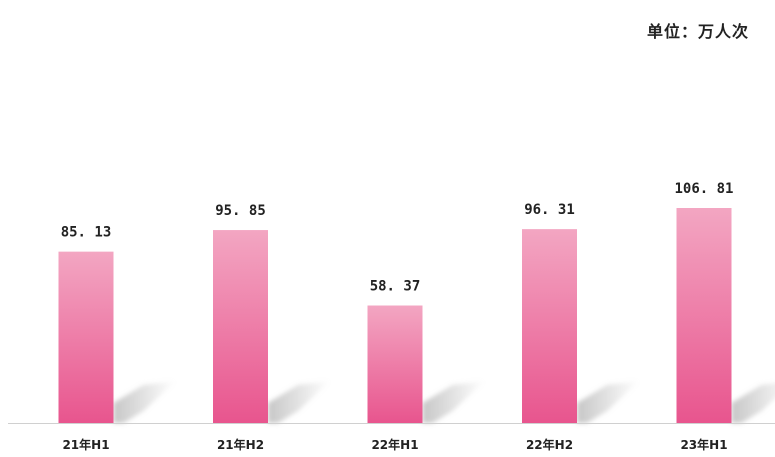 Image resolution: width=775 pixels, height=457 pixels. What do you see at coordinates (697, 31) in the screenshot?
I see `unit-label: 单位：万人次` at bounding box center [697, 31].